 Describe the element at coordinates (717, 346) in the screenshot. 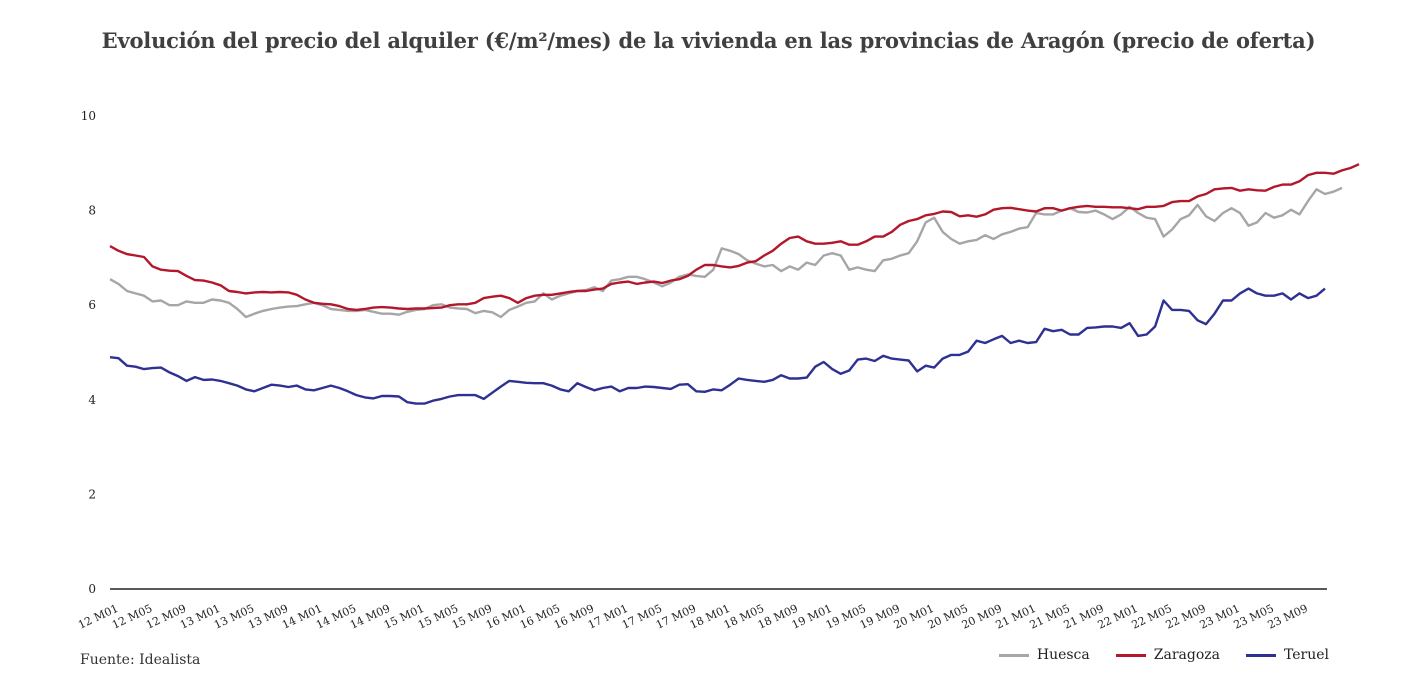

I see `series-line-teruel` at that location.